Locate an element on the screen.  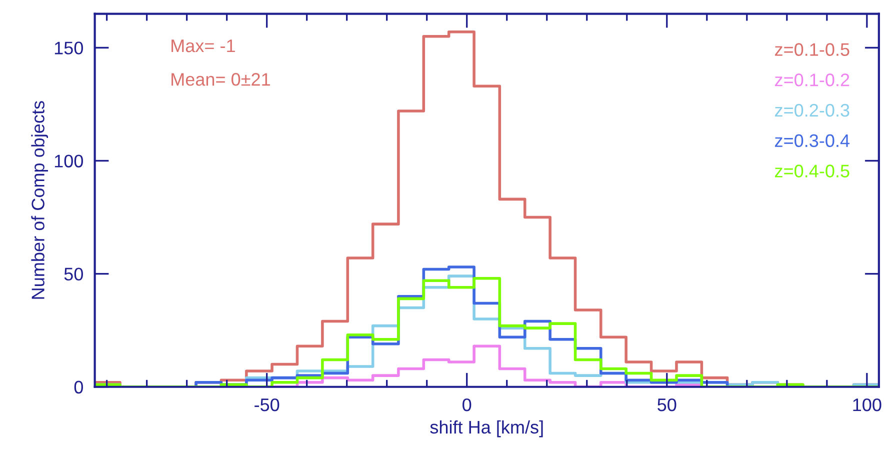
text: z=0.4-0.5 is located at coordinates (812, 171).